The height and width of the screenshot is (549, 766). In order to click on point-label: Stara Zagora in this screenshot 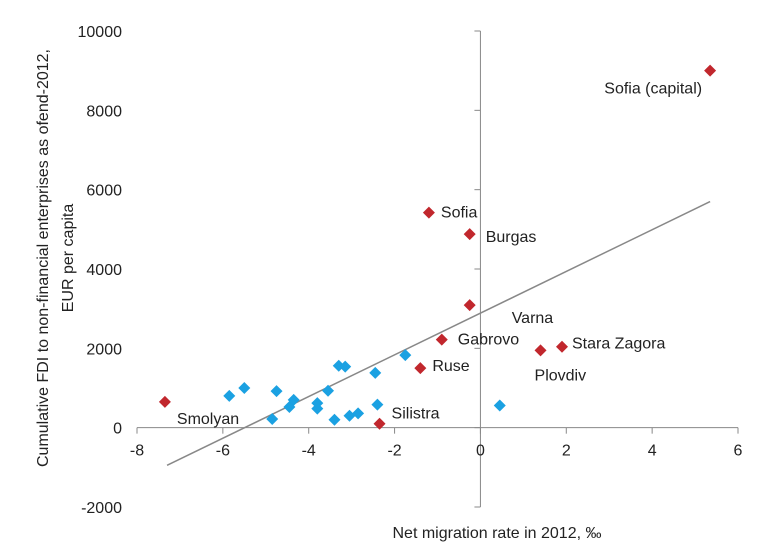, I will do `click(618, 344)`.